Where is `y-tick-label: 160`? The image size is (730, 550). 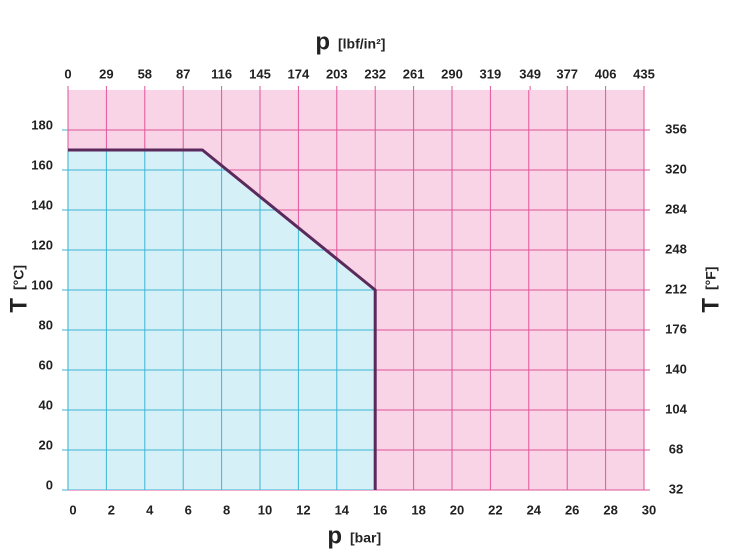 y-tick-label: 160 is located at coordinates (42, 164).